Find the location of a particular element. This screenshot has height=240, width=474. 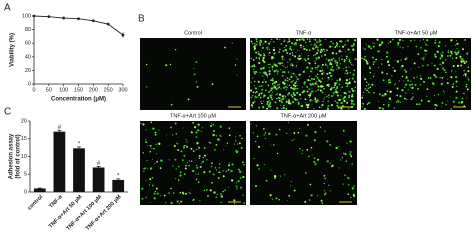

fluorescent-cells is located at coordinates (415, 74).